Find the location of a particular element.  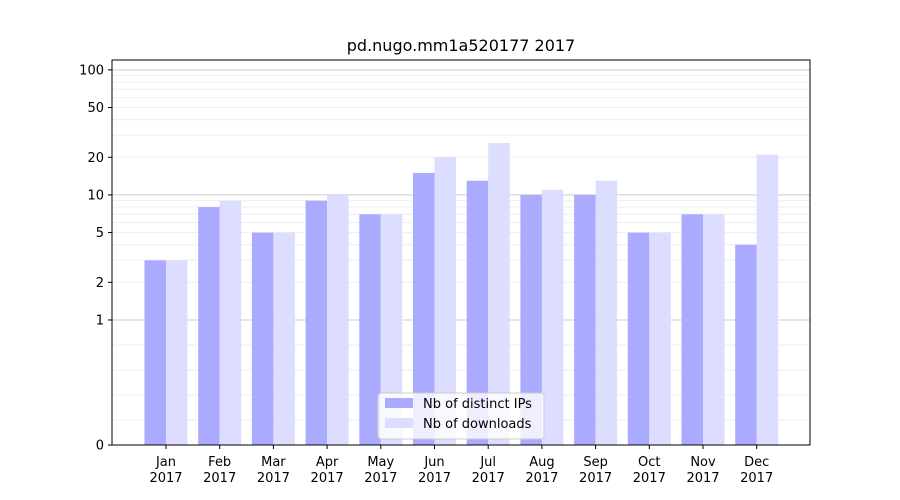

x-tick-label-month: Mar is located at coordinates (273, 462).